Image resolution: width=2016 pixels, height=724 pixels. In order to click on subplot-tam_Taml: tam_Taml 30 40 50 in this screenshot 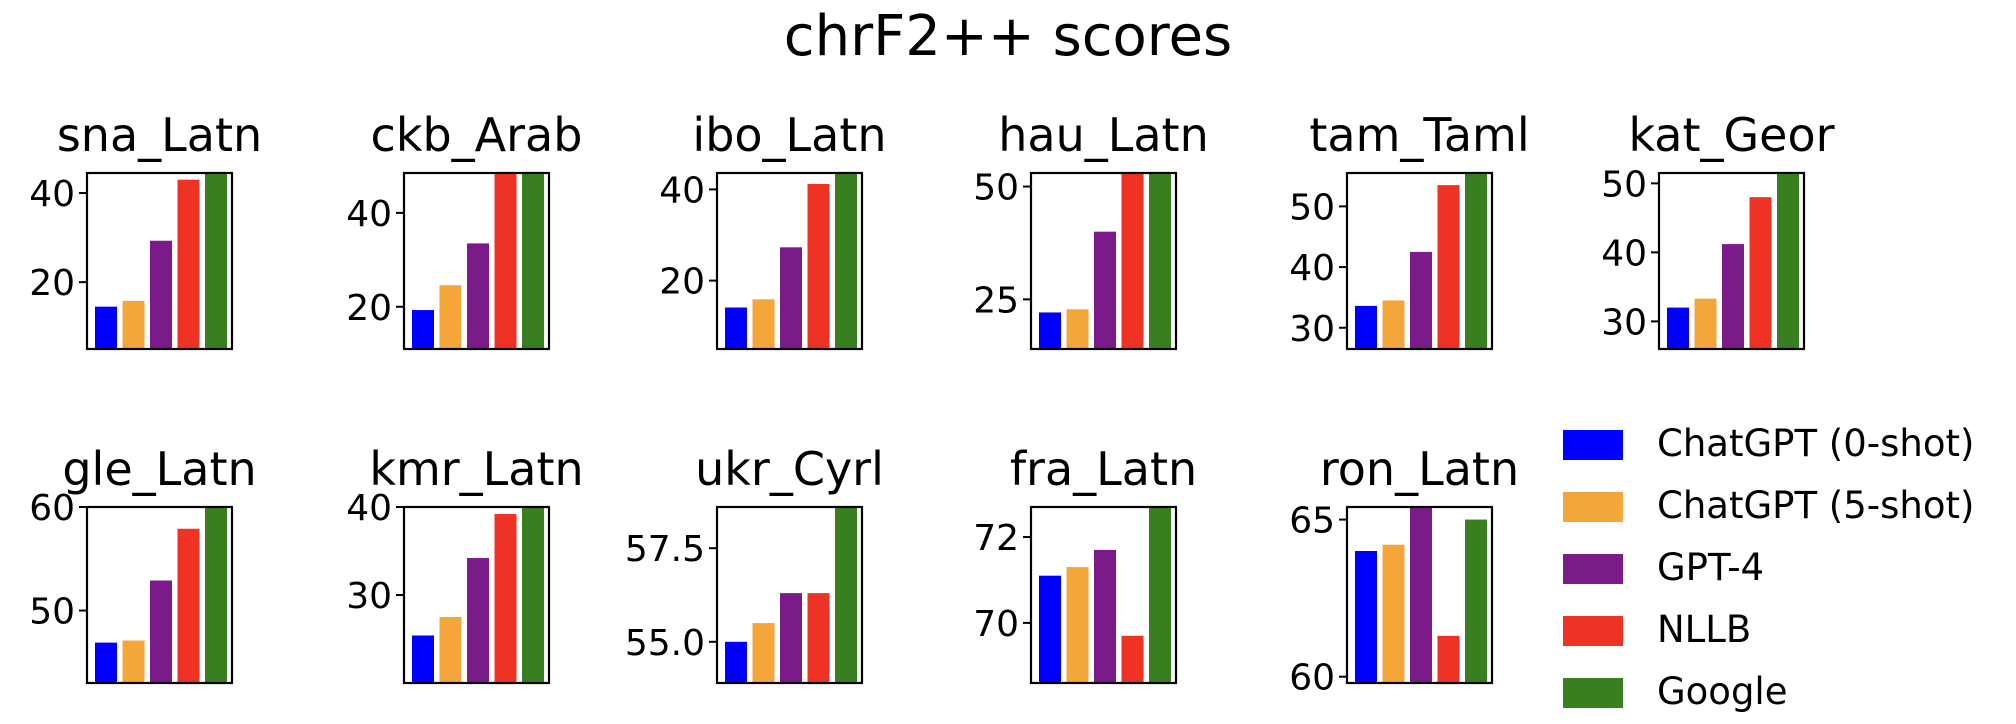, I will do `click(1409, 229)`.